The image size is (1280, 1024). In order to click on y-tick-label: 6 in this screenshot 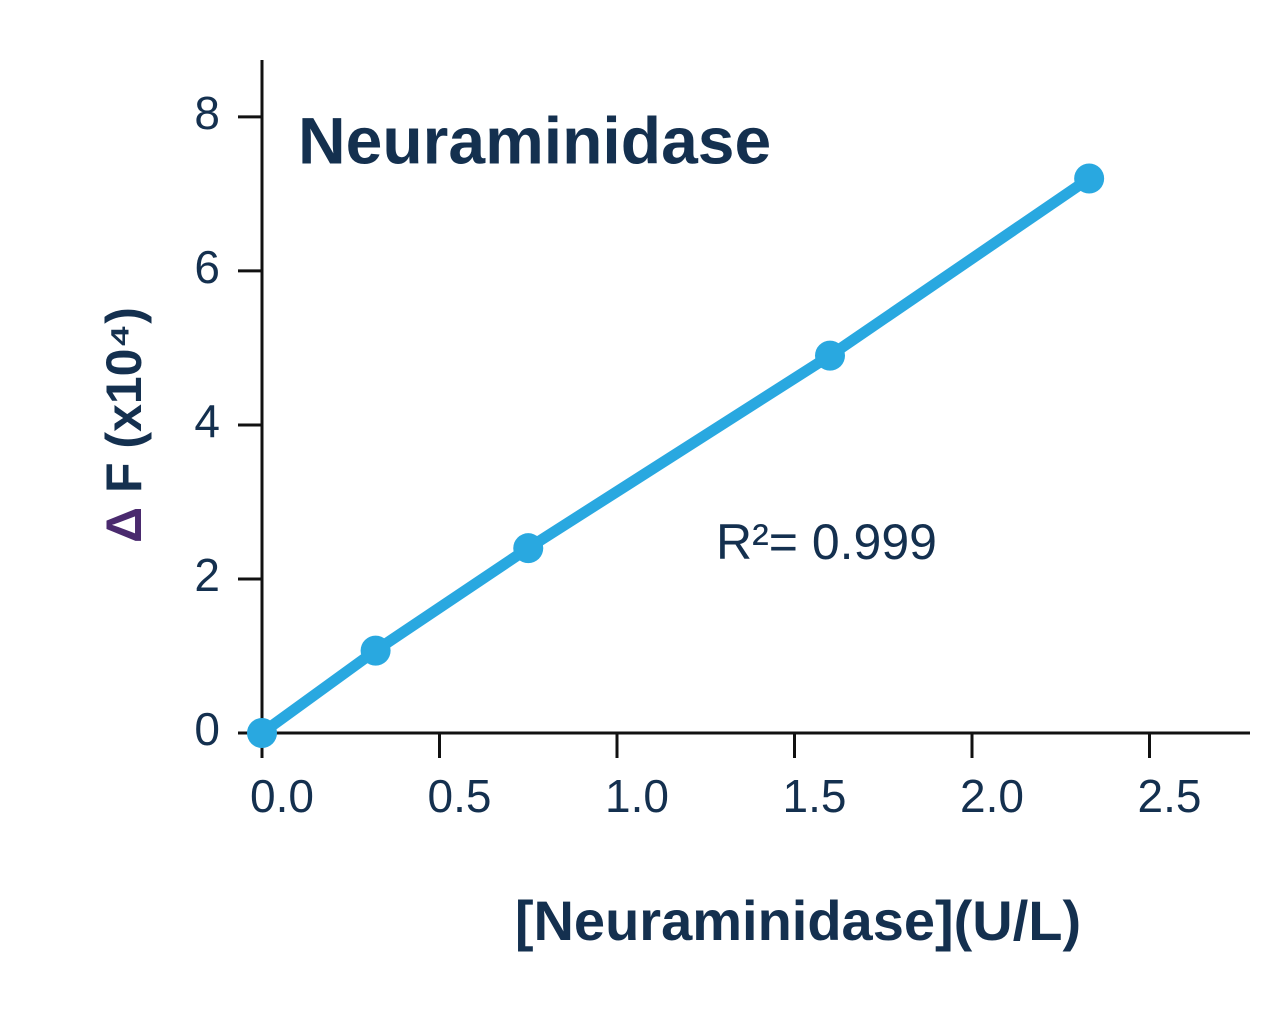, I will do `click(207, 267)`.